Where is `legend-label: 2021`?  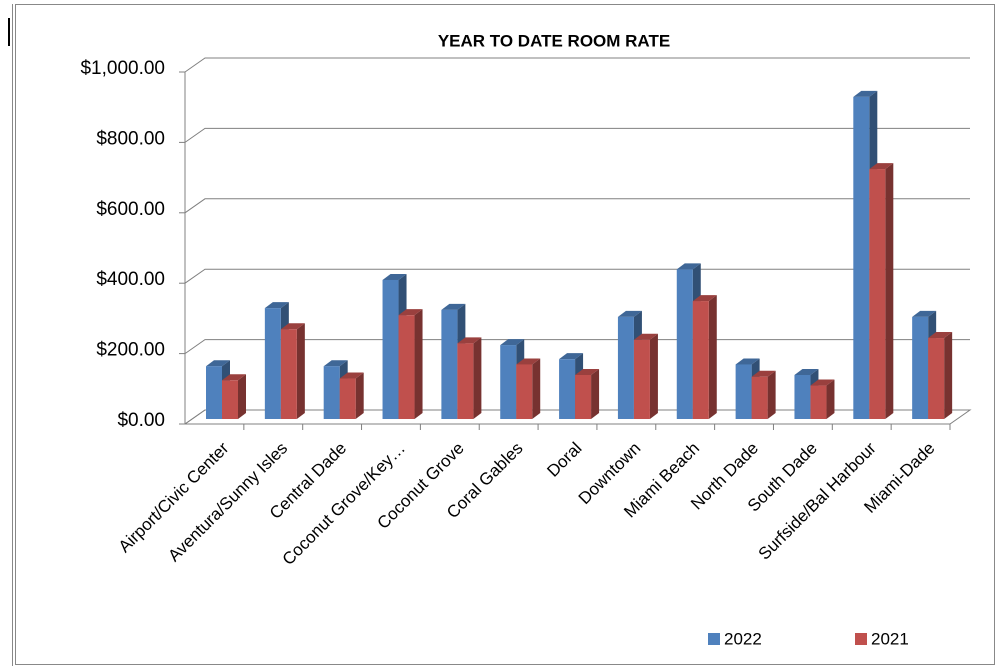 legend-label: 2021 is located at coordinates (890, 638).